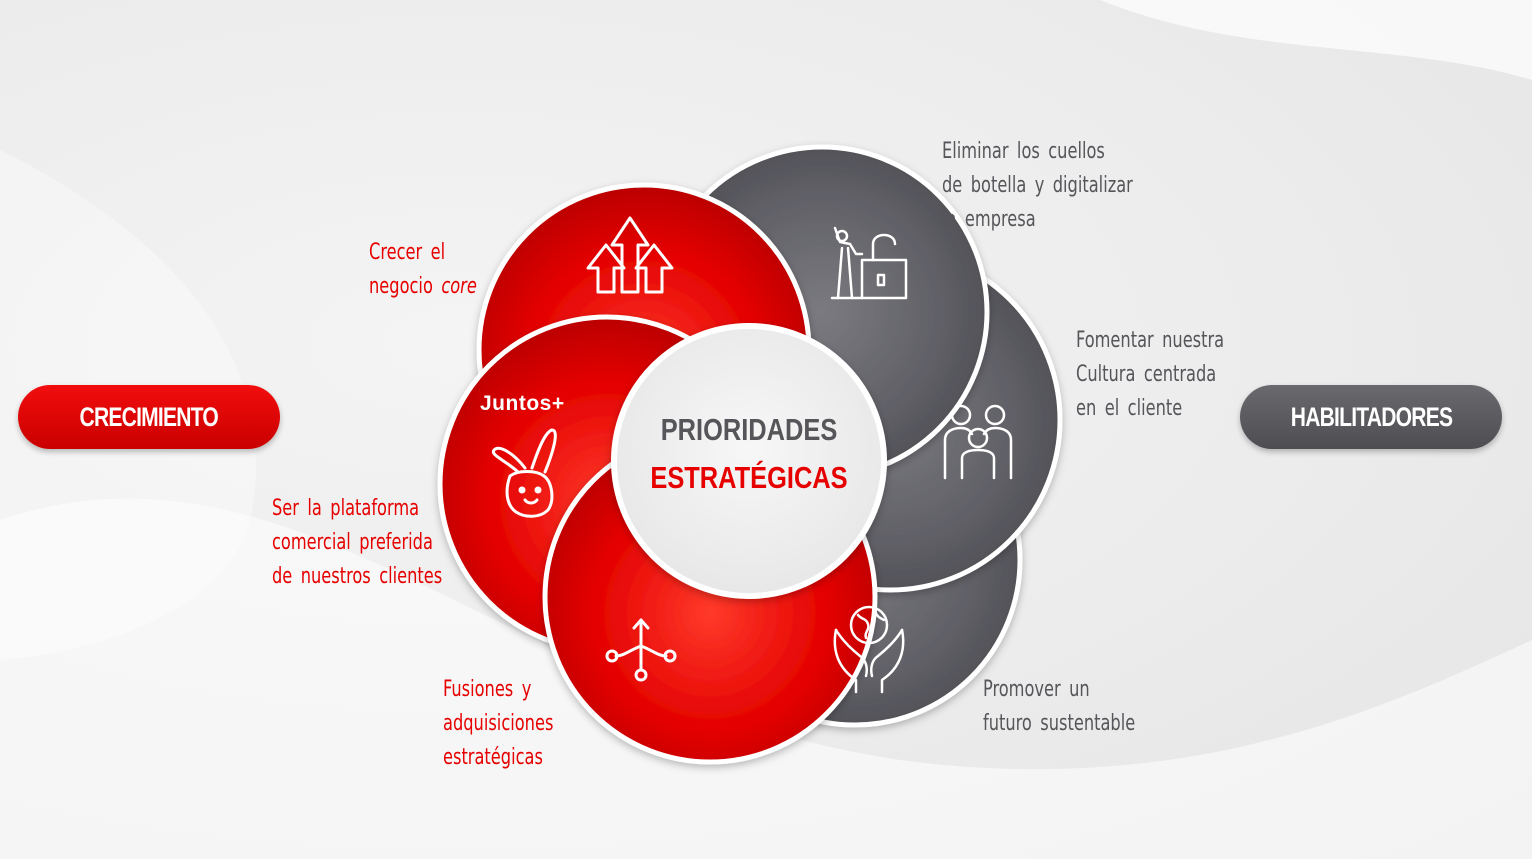  I want to click on label-fomentar-line: Cultura centrada, so click(1146, 374).